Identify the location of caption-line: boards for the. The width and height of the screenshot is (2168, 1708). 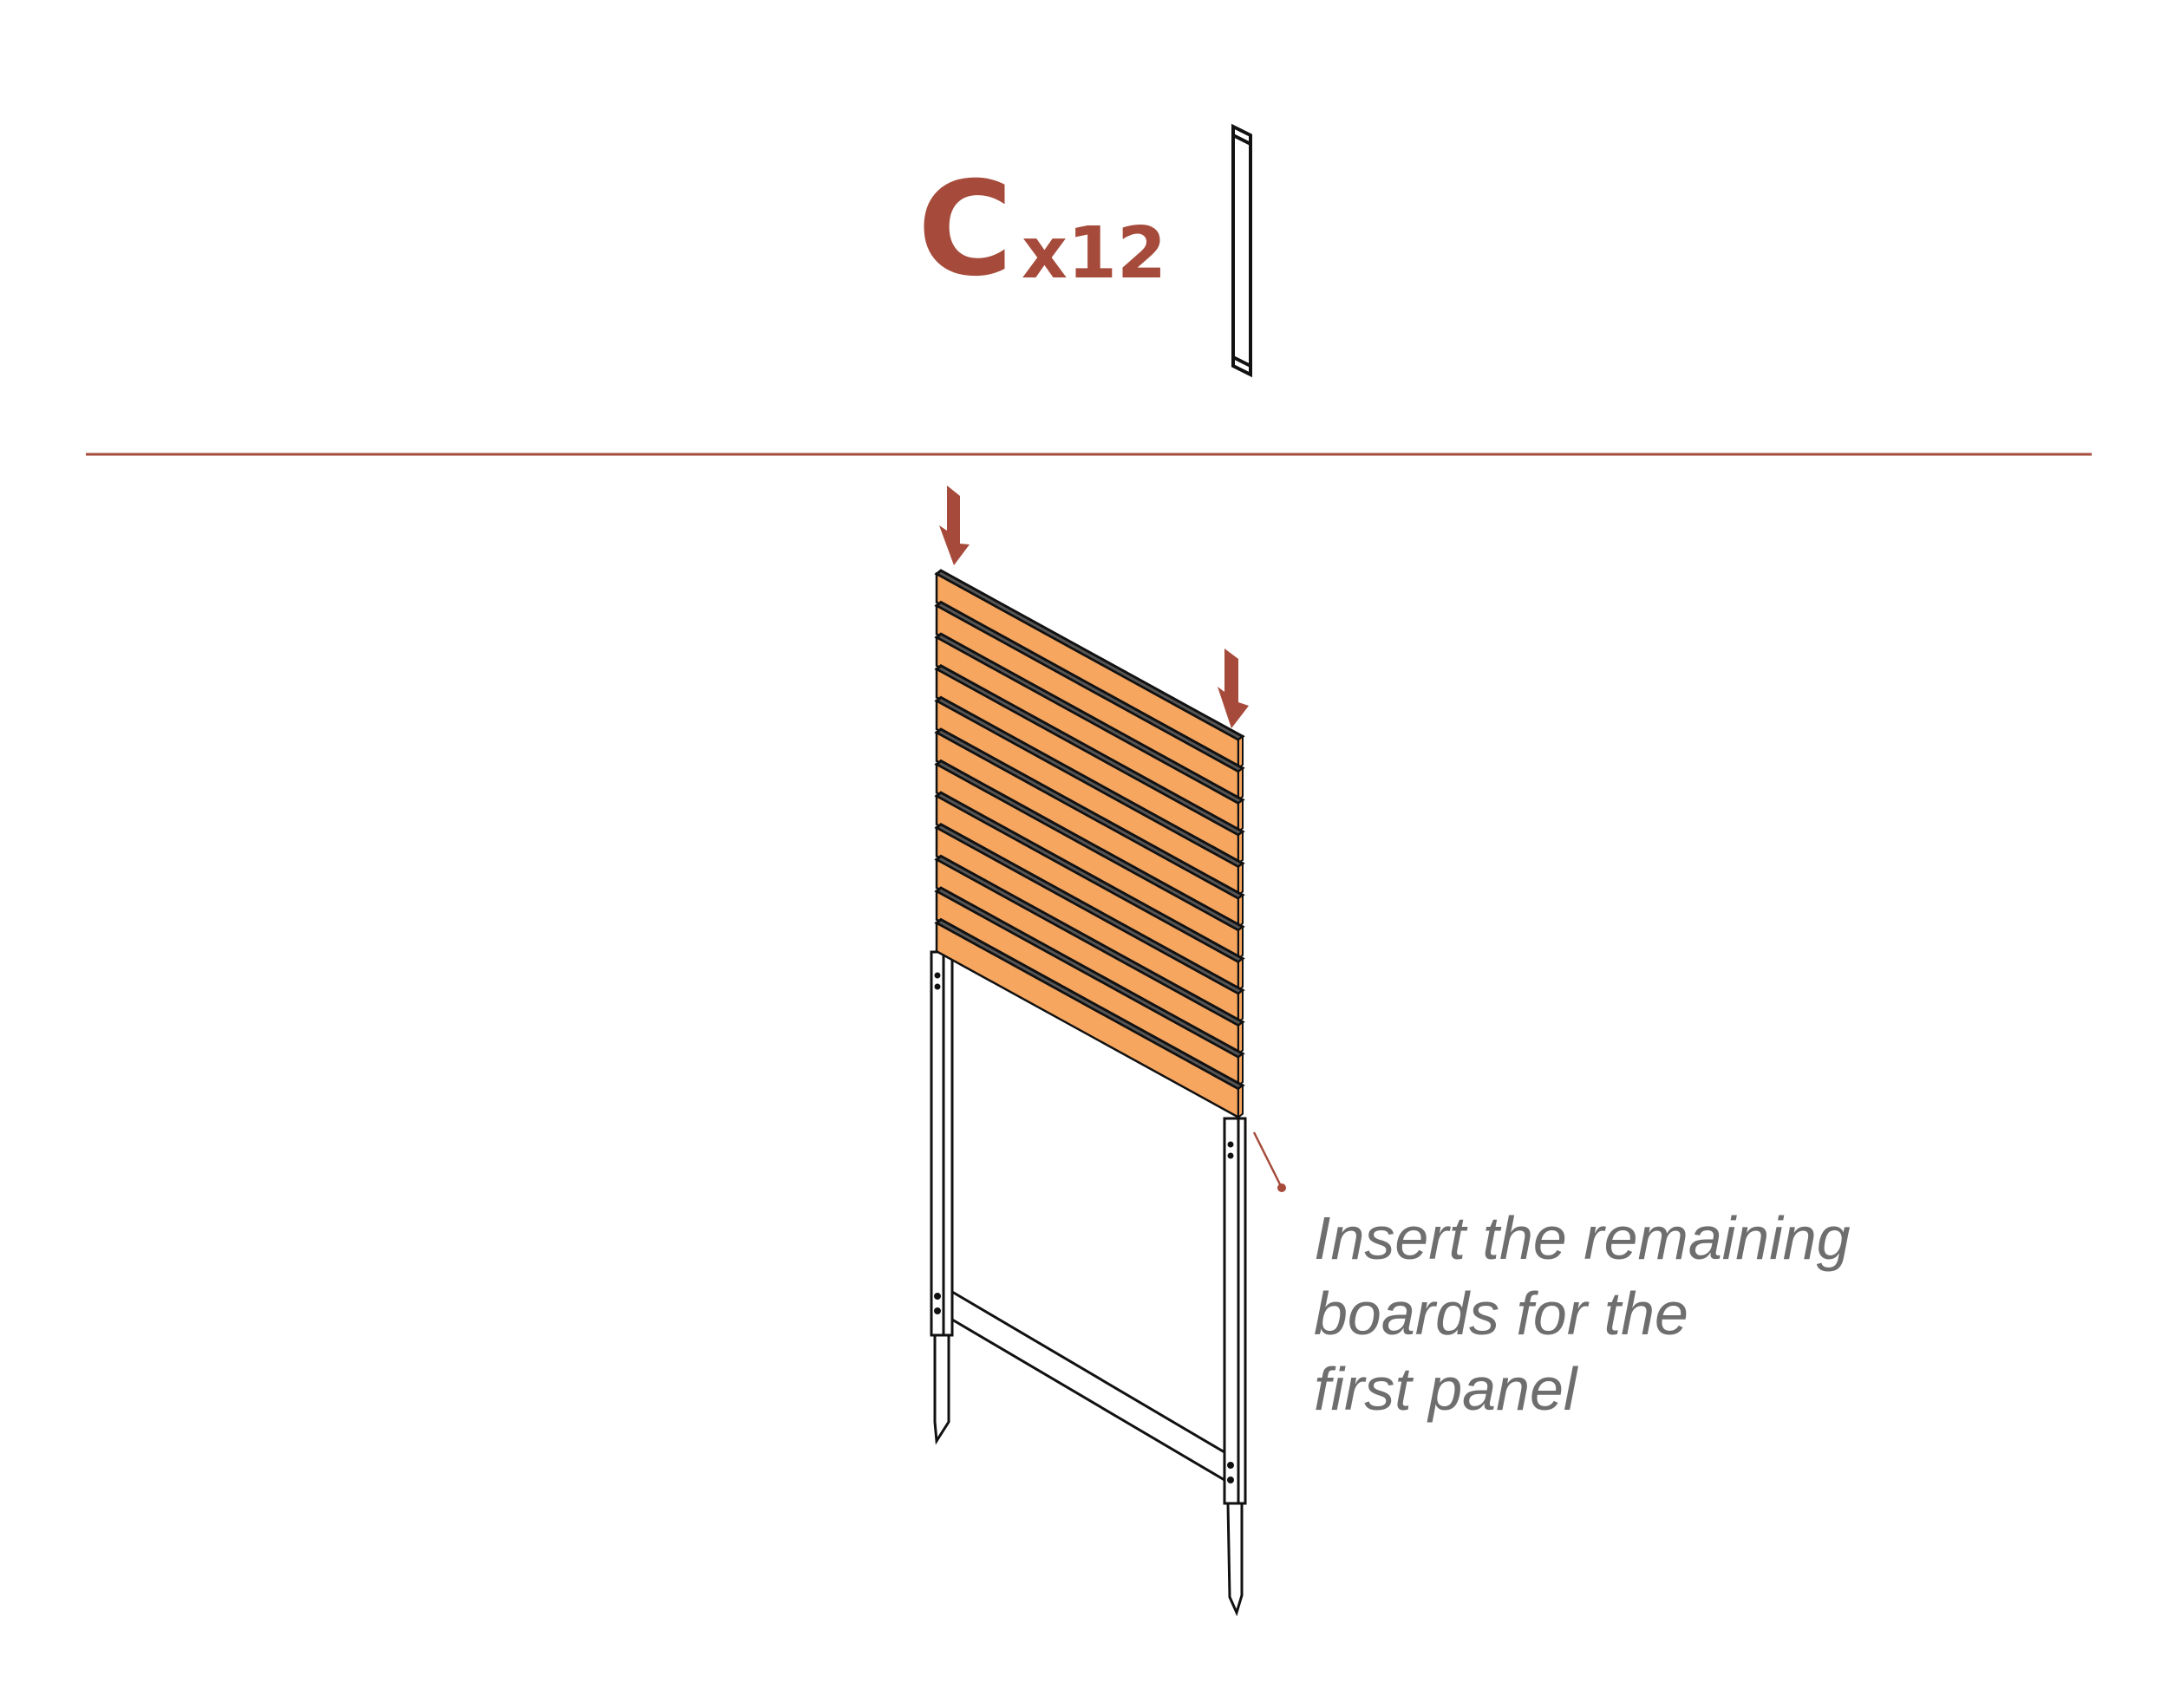
(1501, 1313).